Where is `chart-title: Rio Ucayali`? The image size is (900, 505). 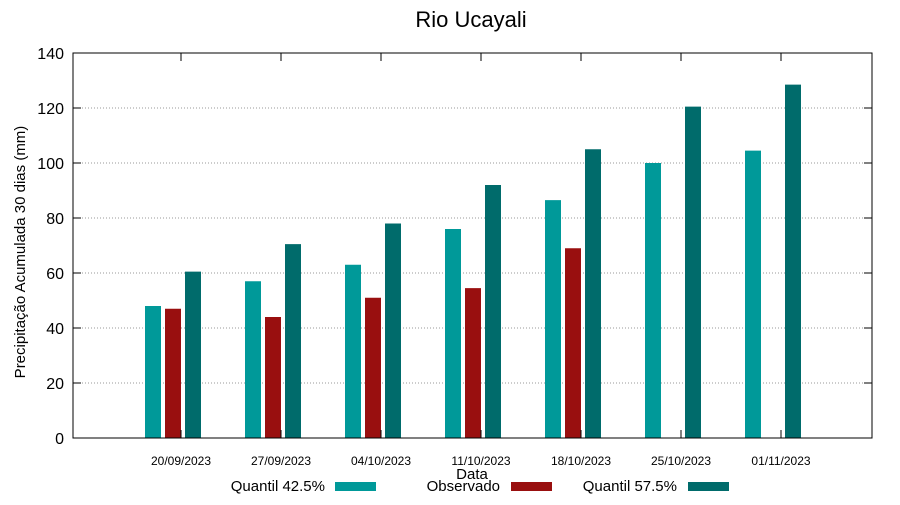 chart-title: Rio Ucayali is located at coordinates (470, 19).